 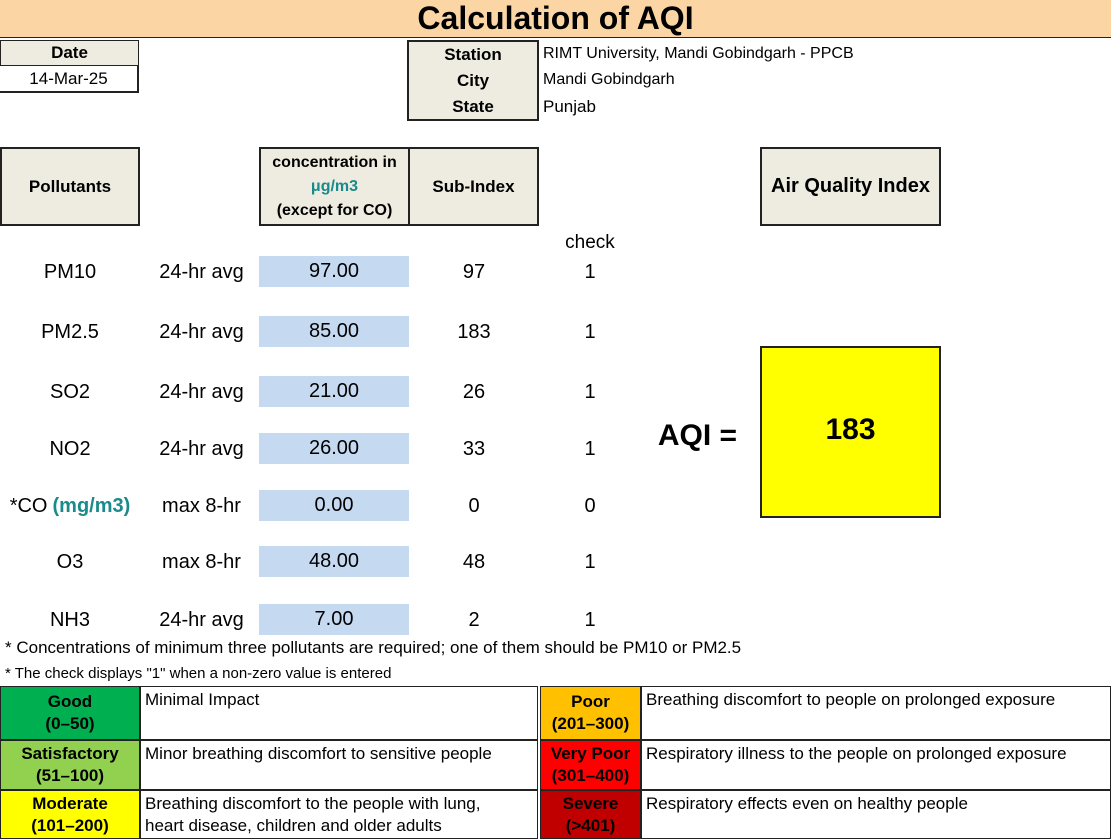 What do you see at coordinates (334, 561) in the screenshot?
I see `concentration-input: 48.00` at bounding box center [334, 561].